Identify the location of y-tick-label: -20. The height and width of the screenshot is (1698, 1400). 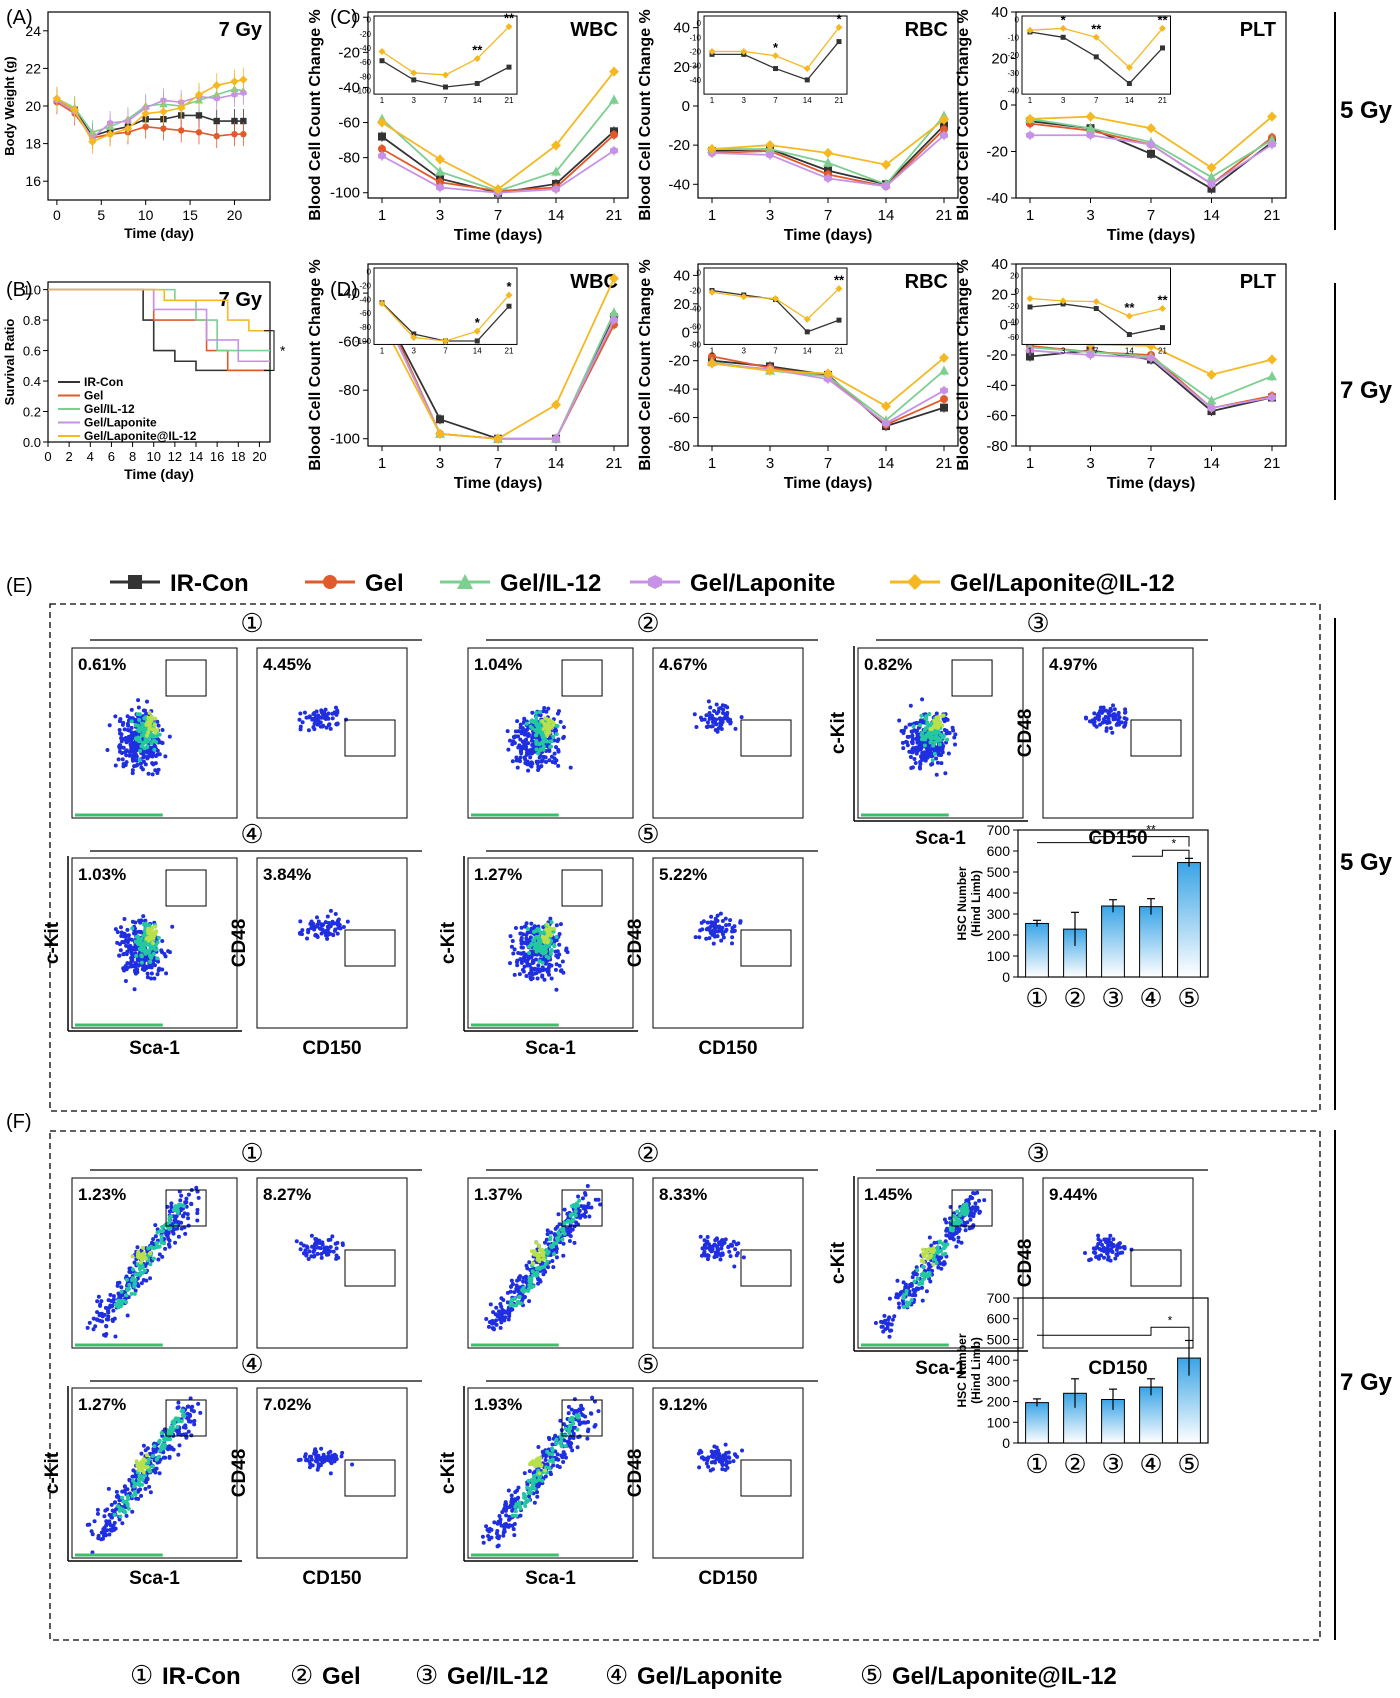
(349, 52).